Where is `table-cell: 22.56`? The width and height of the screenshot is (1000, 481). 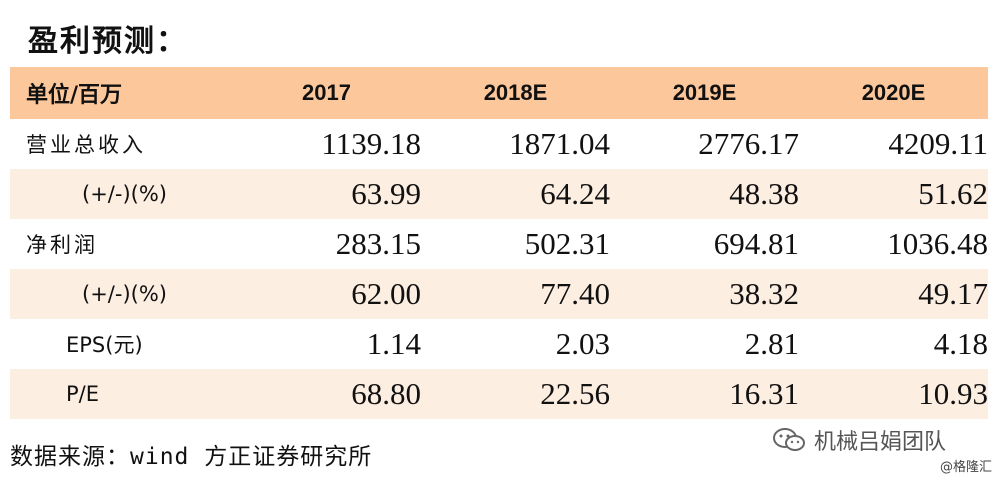
table-cell: 22.56 is located at coordinates (575, 393).